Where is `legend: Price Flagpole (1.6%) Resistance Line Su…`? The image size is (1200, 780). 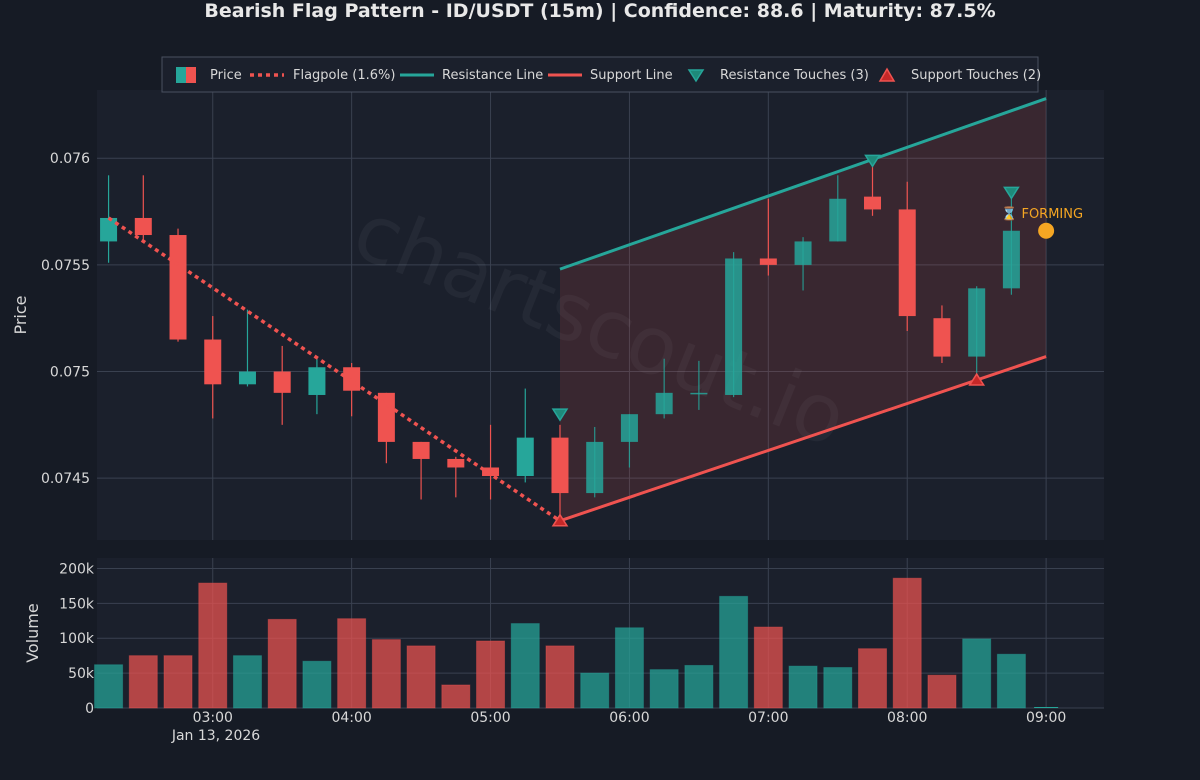 legend: Price Flagpole (1.6%) Resistance Line Su… is located at coordinates (601, 74).